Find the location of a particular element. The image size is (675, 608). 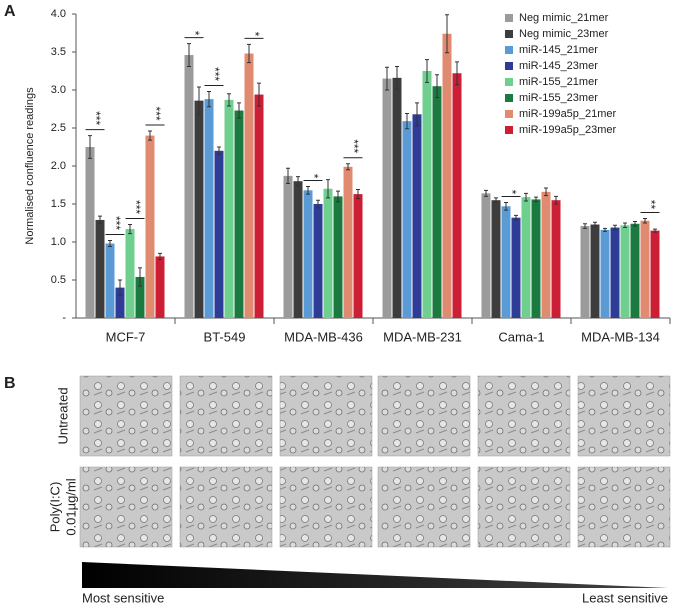

legend-label: miR-145_23mer is located at coordinates (558, 66).